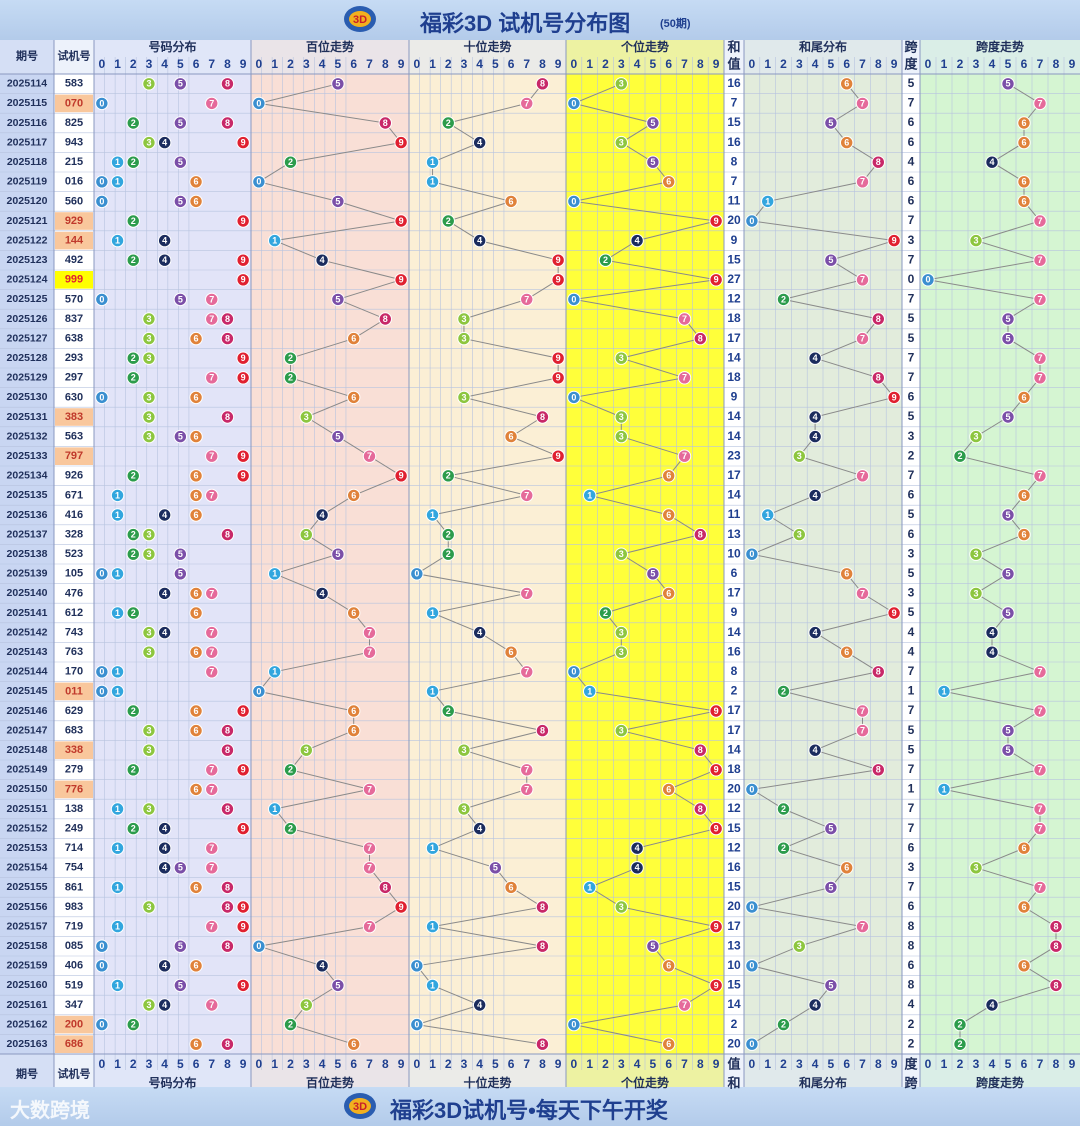  What do you see at coordinates (74, 574) in the screenshot?
I see `number-cell: 105` at bounding box center [74, 574].